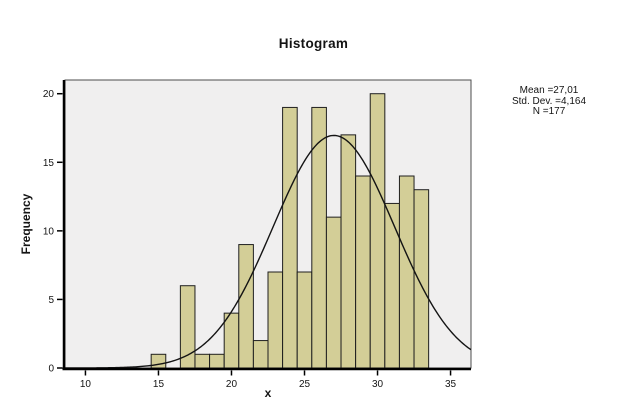 The width and height of the screenshot is (627, 418). Describe the element at coordinates (305, 384) in the screenshot. I see `x-tick-label-25: 25` at that location.